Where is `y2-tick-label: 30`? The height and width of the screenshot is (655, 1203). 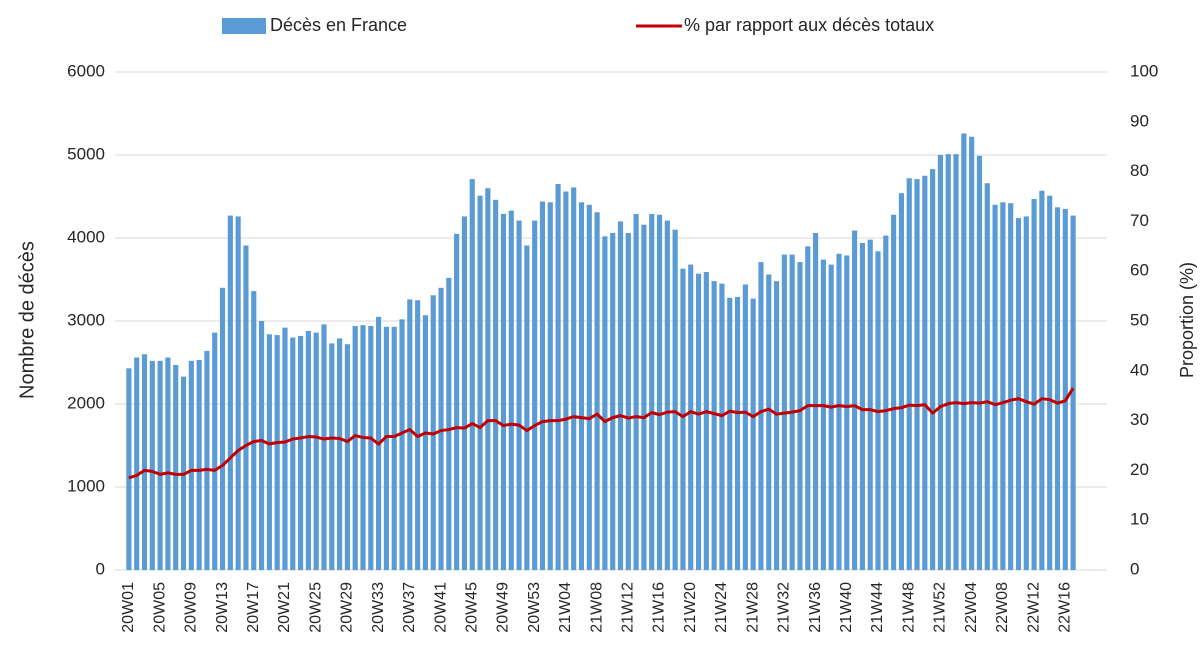
y2-tick-label: 30 is located at coordinates (1139, 419).